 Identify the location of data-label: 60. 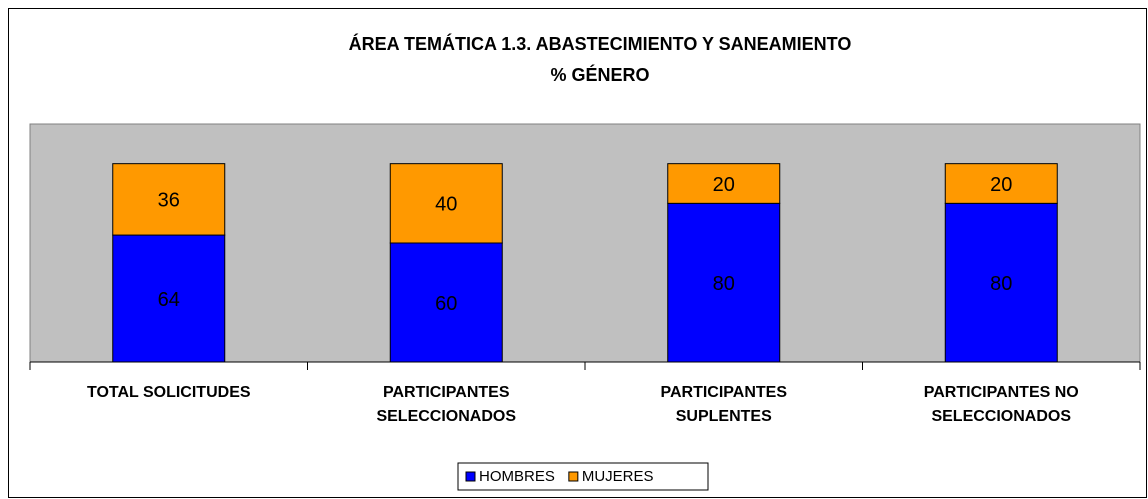
(446, 304).